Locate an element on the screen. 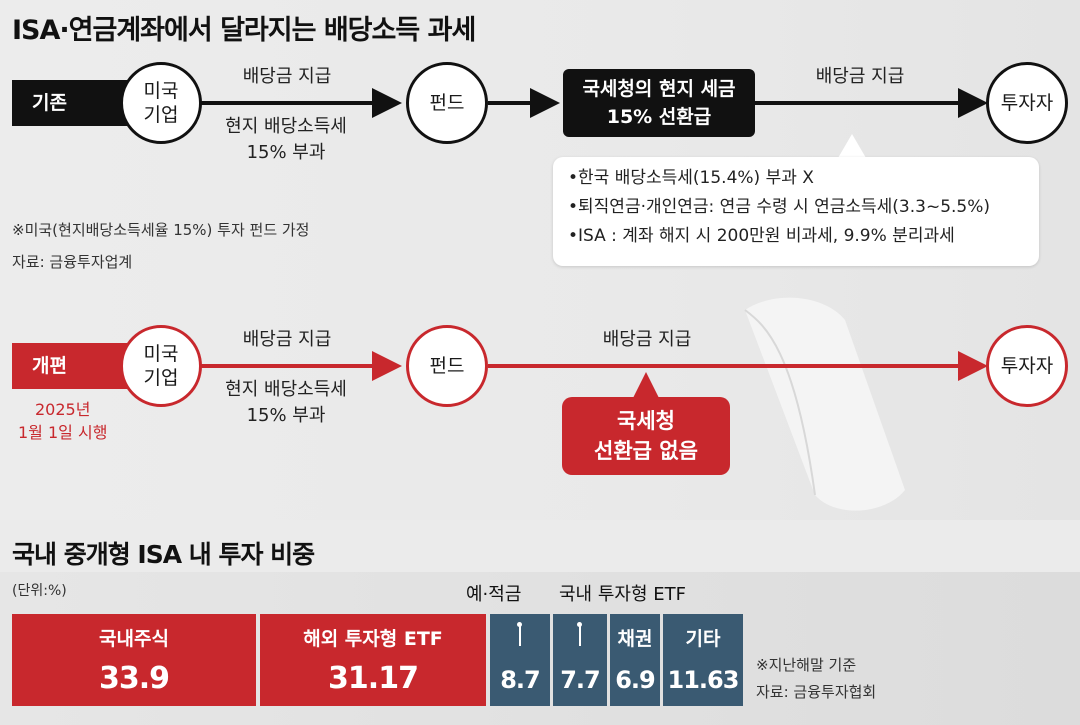 The height and width of the screenshot is (725, 1080). segment-other: 기타 11.63 is located at coordinates (703, 660).